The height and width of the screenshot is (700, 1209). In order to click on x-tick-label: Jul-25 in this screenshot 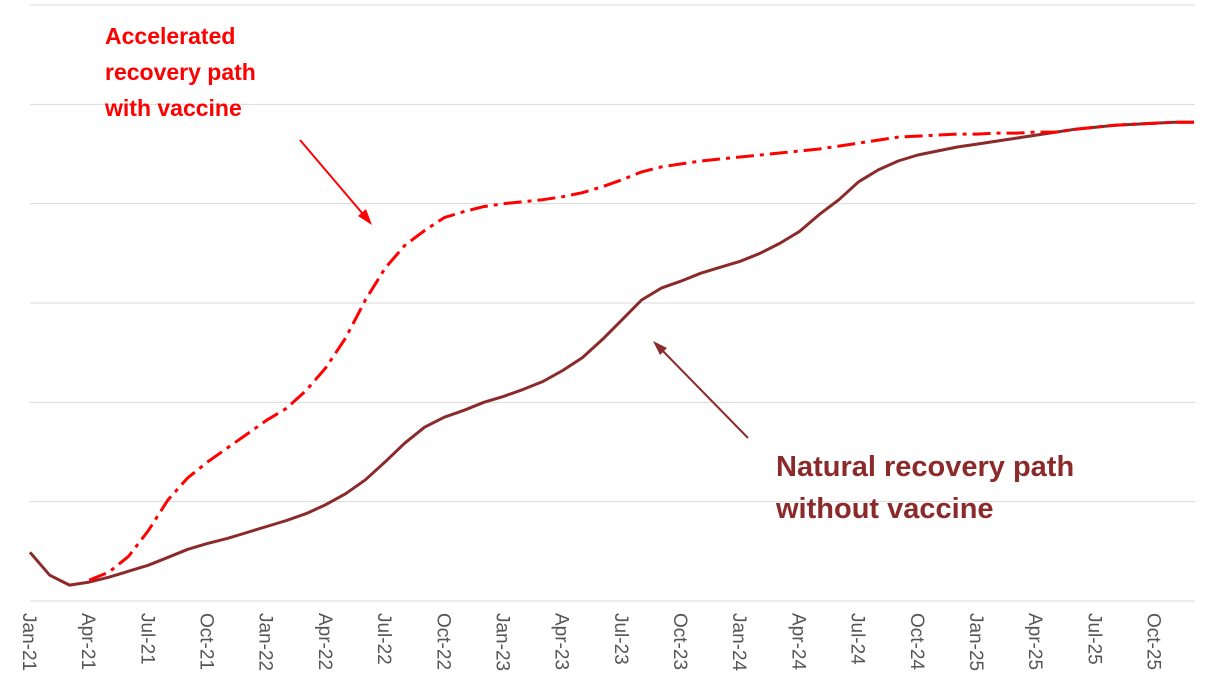, I will do `click(1093, 639)`.